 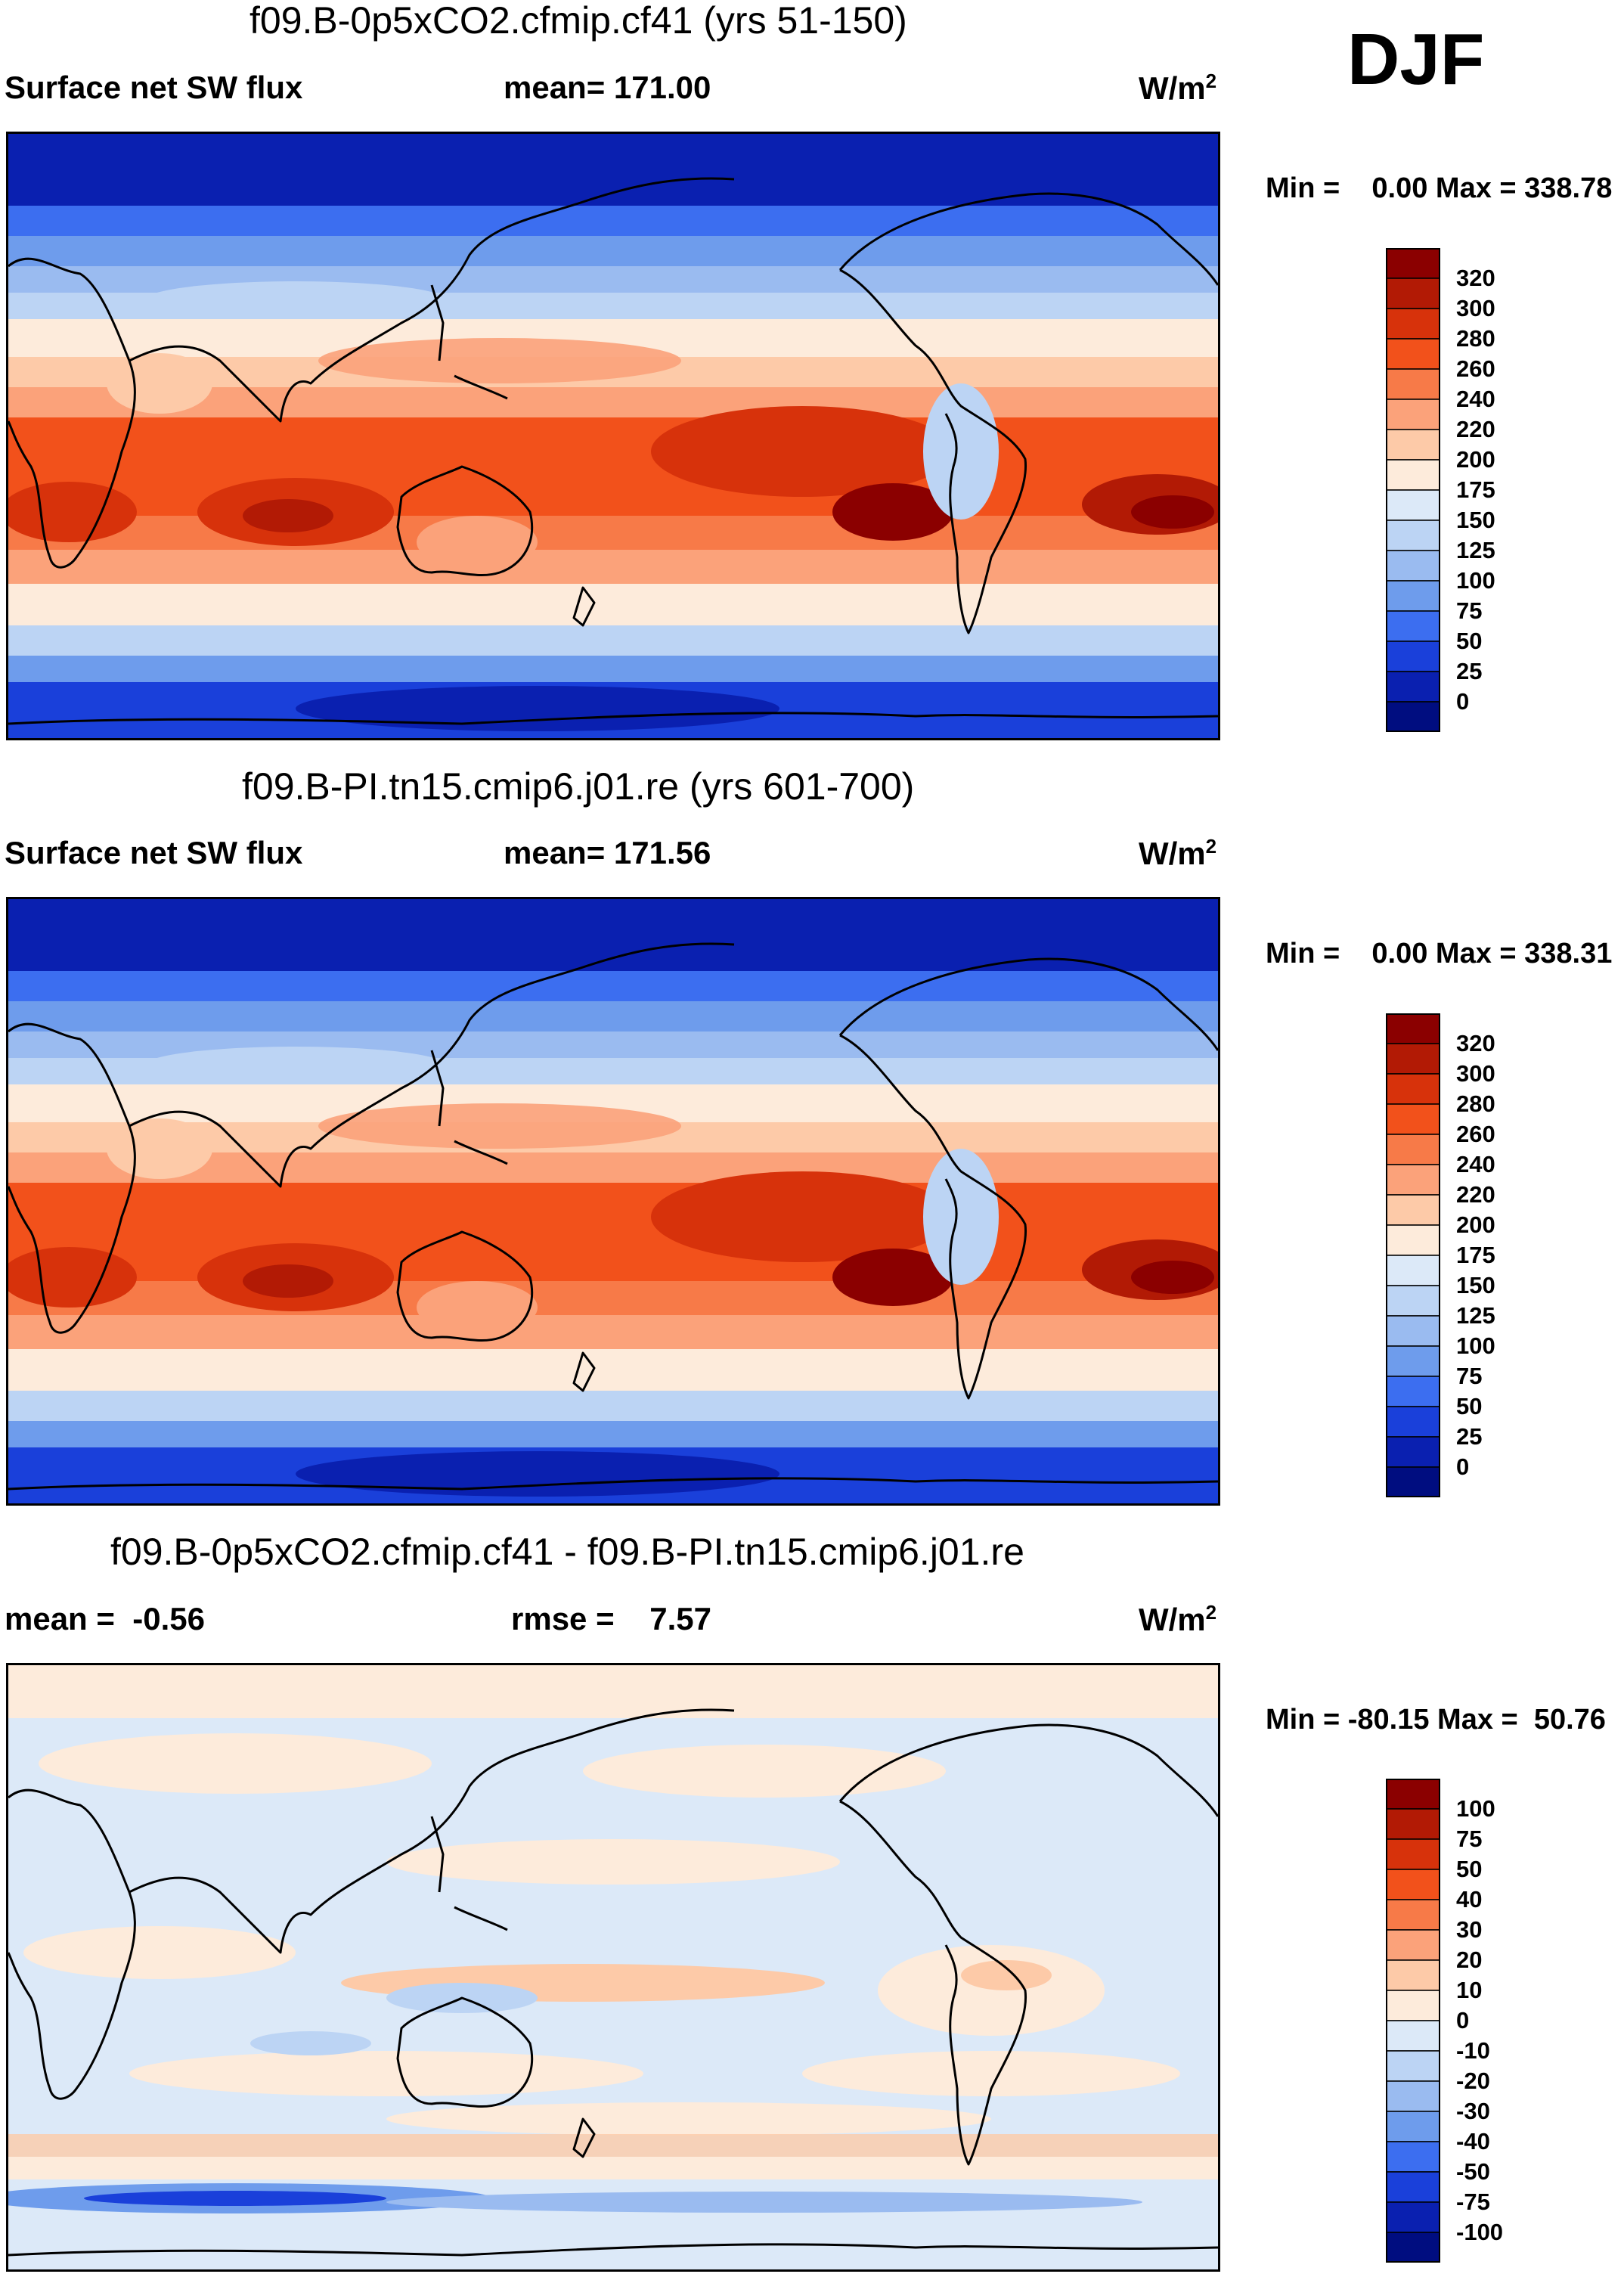 What do you see at coordinates (1480, 2232) in the screenshot?
I see `colorbar-tick-label: -100` at bounding box center [1480, 2232].